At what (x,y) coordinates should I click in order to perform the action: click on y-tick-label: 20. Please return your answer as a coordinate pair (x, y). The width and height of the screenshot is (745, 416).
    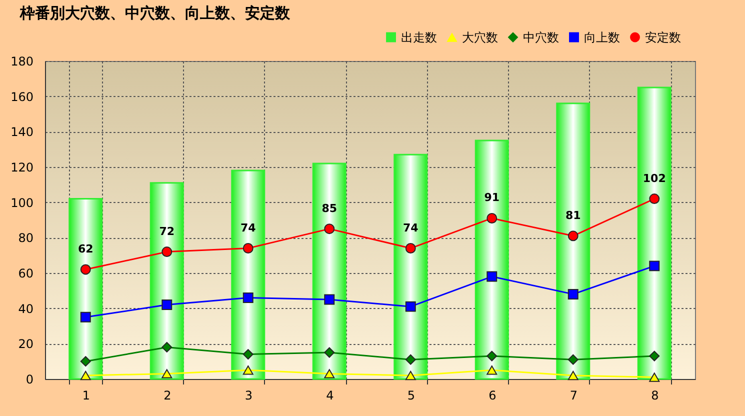
    Looking at the image, I should click on (26, 344).